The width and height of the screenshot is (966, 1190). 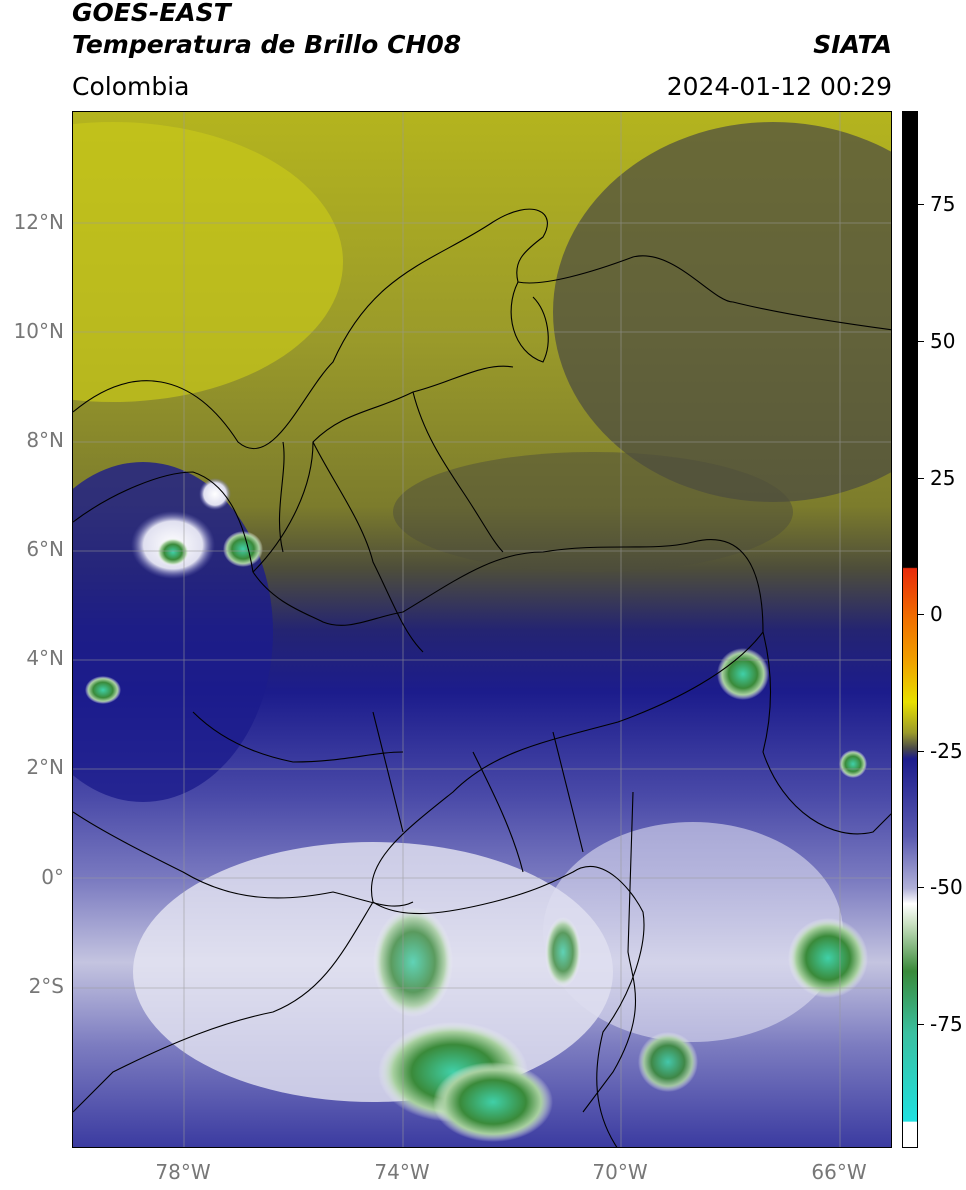 What do you see at coordinates (620, 1172) in the screenshot?
I see `lon-label-70w: 70°W` at bounding box center [620, 1172].